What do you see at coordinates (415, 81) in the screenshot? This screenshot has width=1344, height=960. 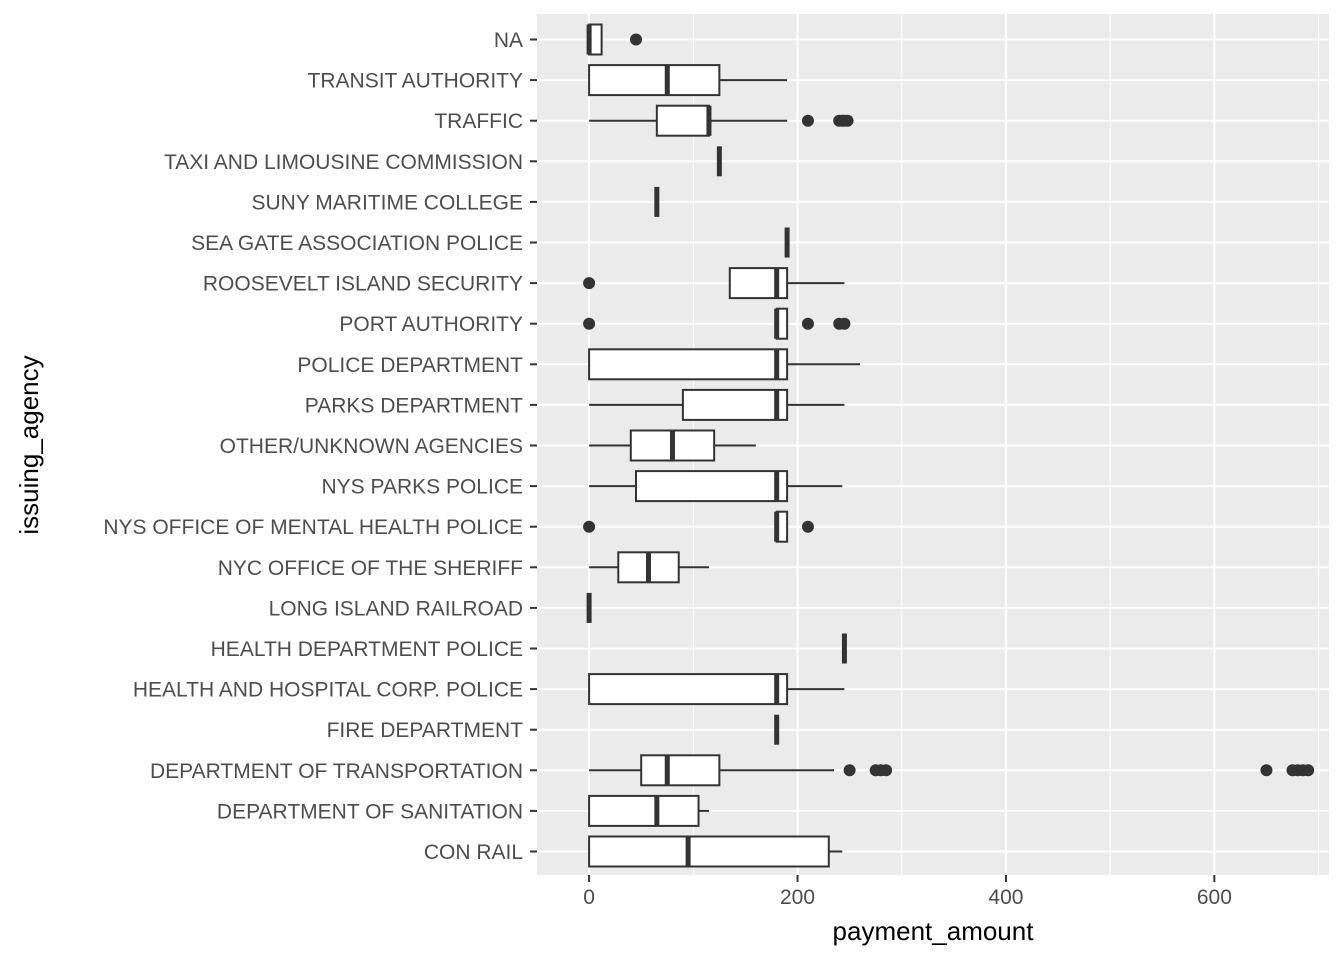 I see `y-tick-label: TRANSIT AUTHORITY` at bounding box center [415, 81].